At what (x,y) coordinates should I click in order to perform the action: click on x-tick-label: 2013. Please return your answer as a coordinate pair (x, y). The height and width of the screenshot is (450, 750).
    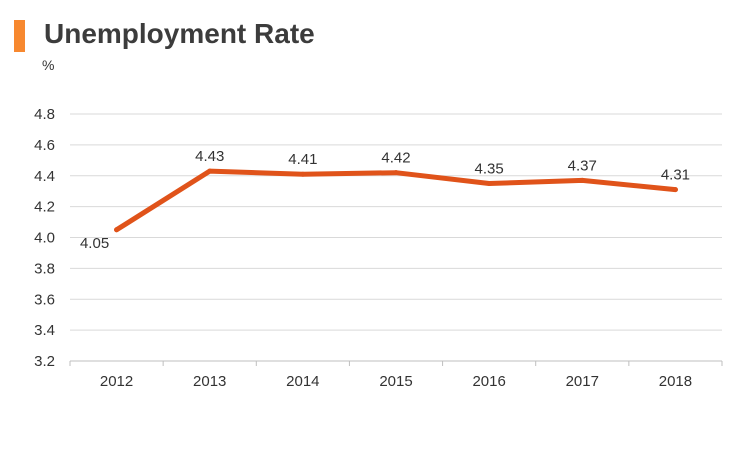
    Looking at the image, I should click on (209, 381).